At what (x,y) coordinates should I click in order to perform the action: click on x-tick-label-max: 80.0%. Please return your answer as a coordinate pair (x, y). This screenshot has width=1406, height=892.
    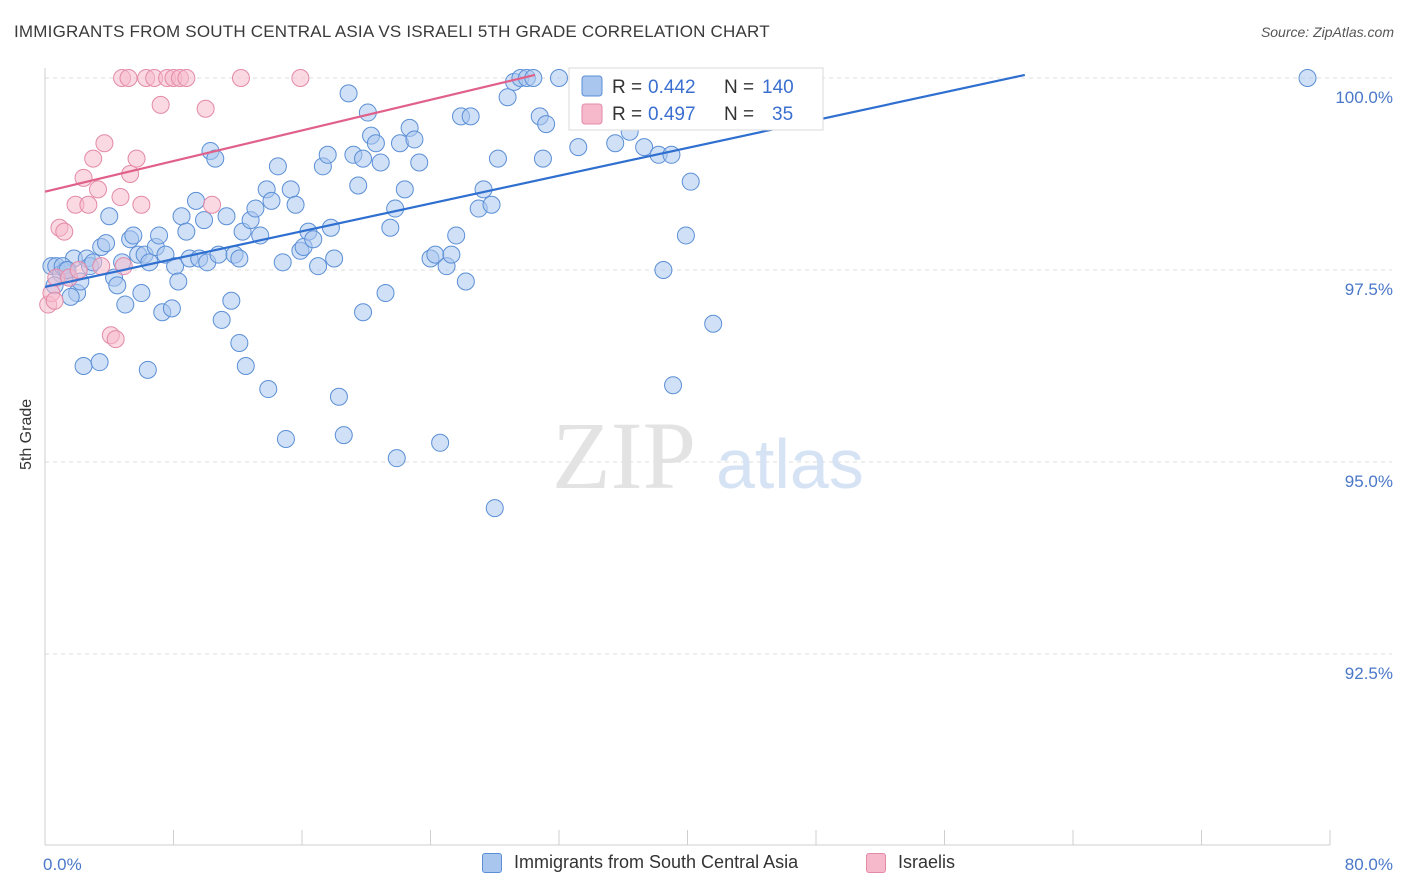
    Looking at the image, I should click on (1369, 864).